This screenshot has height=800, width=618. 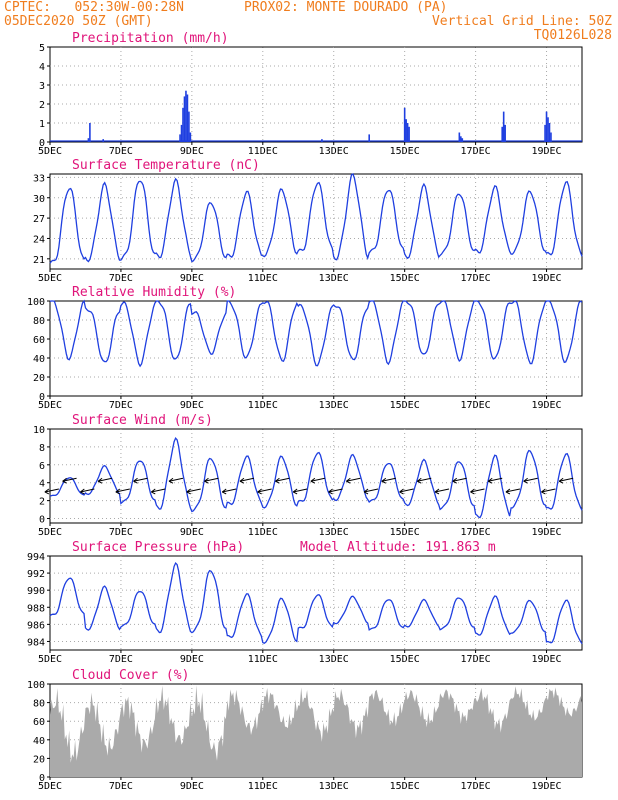 What do you see at coordinates (94, 7) in the screenshot?
I see `header-station: CPTEC: 052:30W-00:28N` at bounding box center [94, 7].